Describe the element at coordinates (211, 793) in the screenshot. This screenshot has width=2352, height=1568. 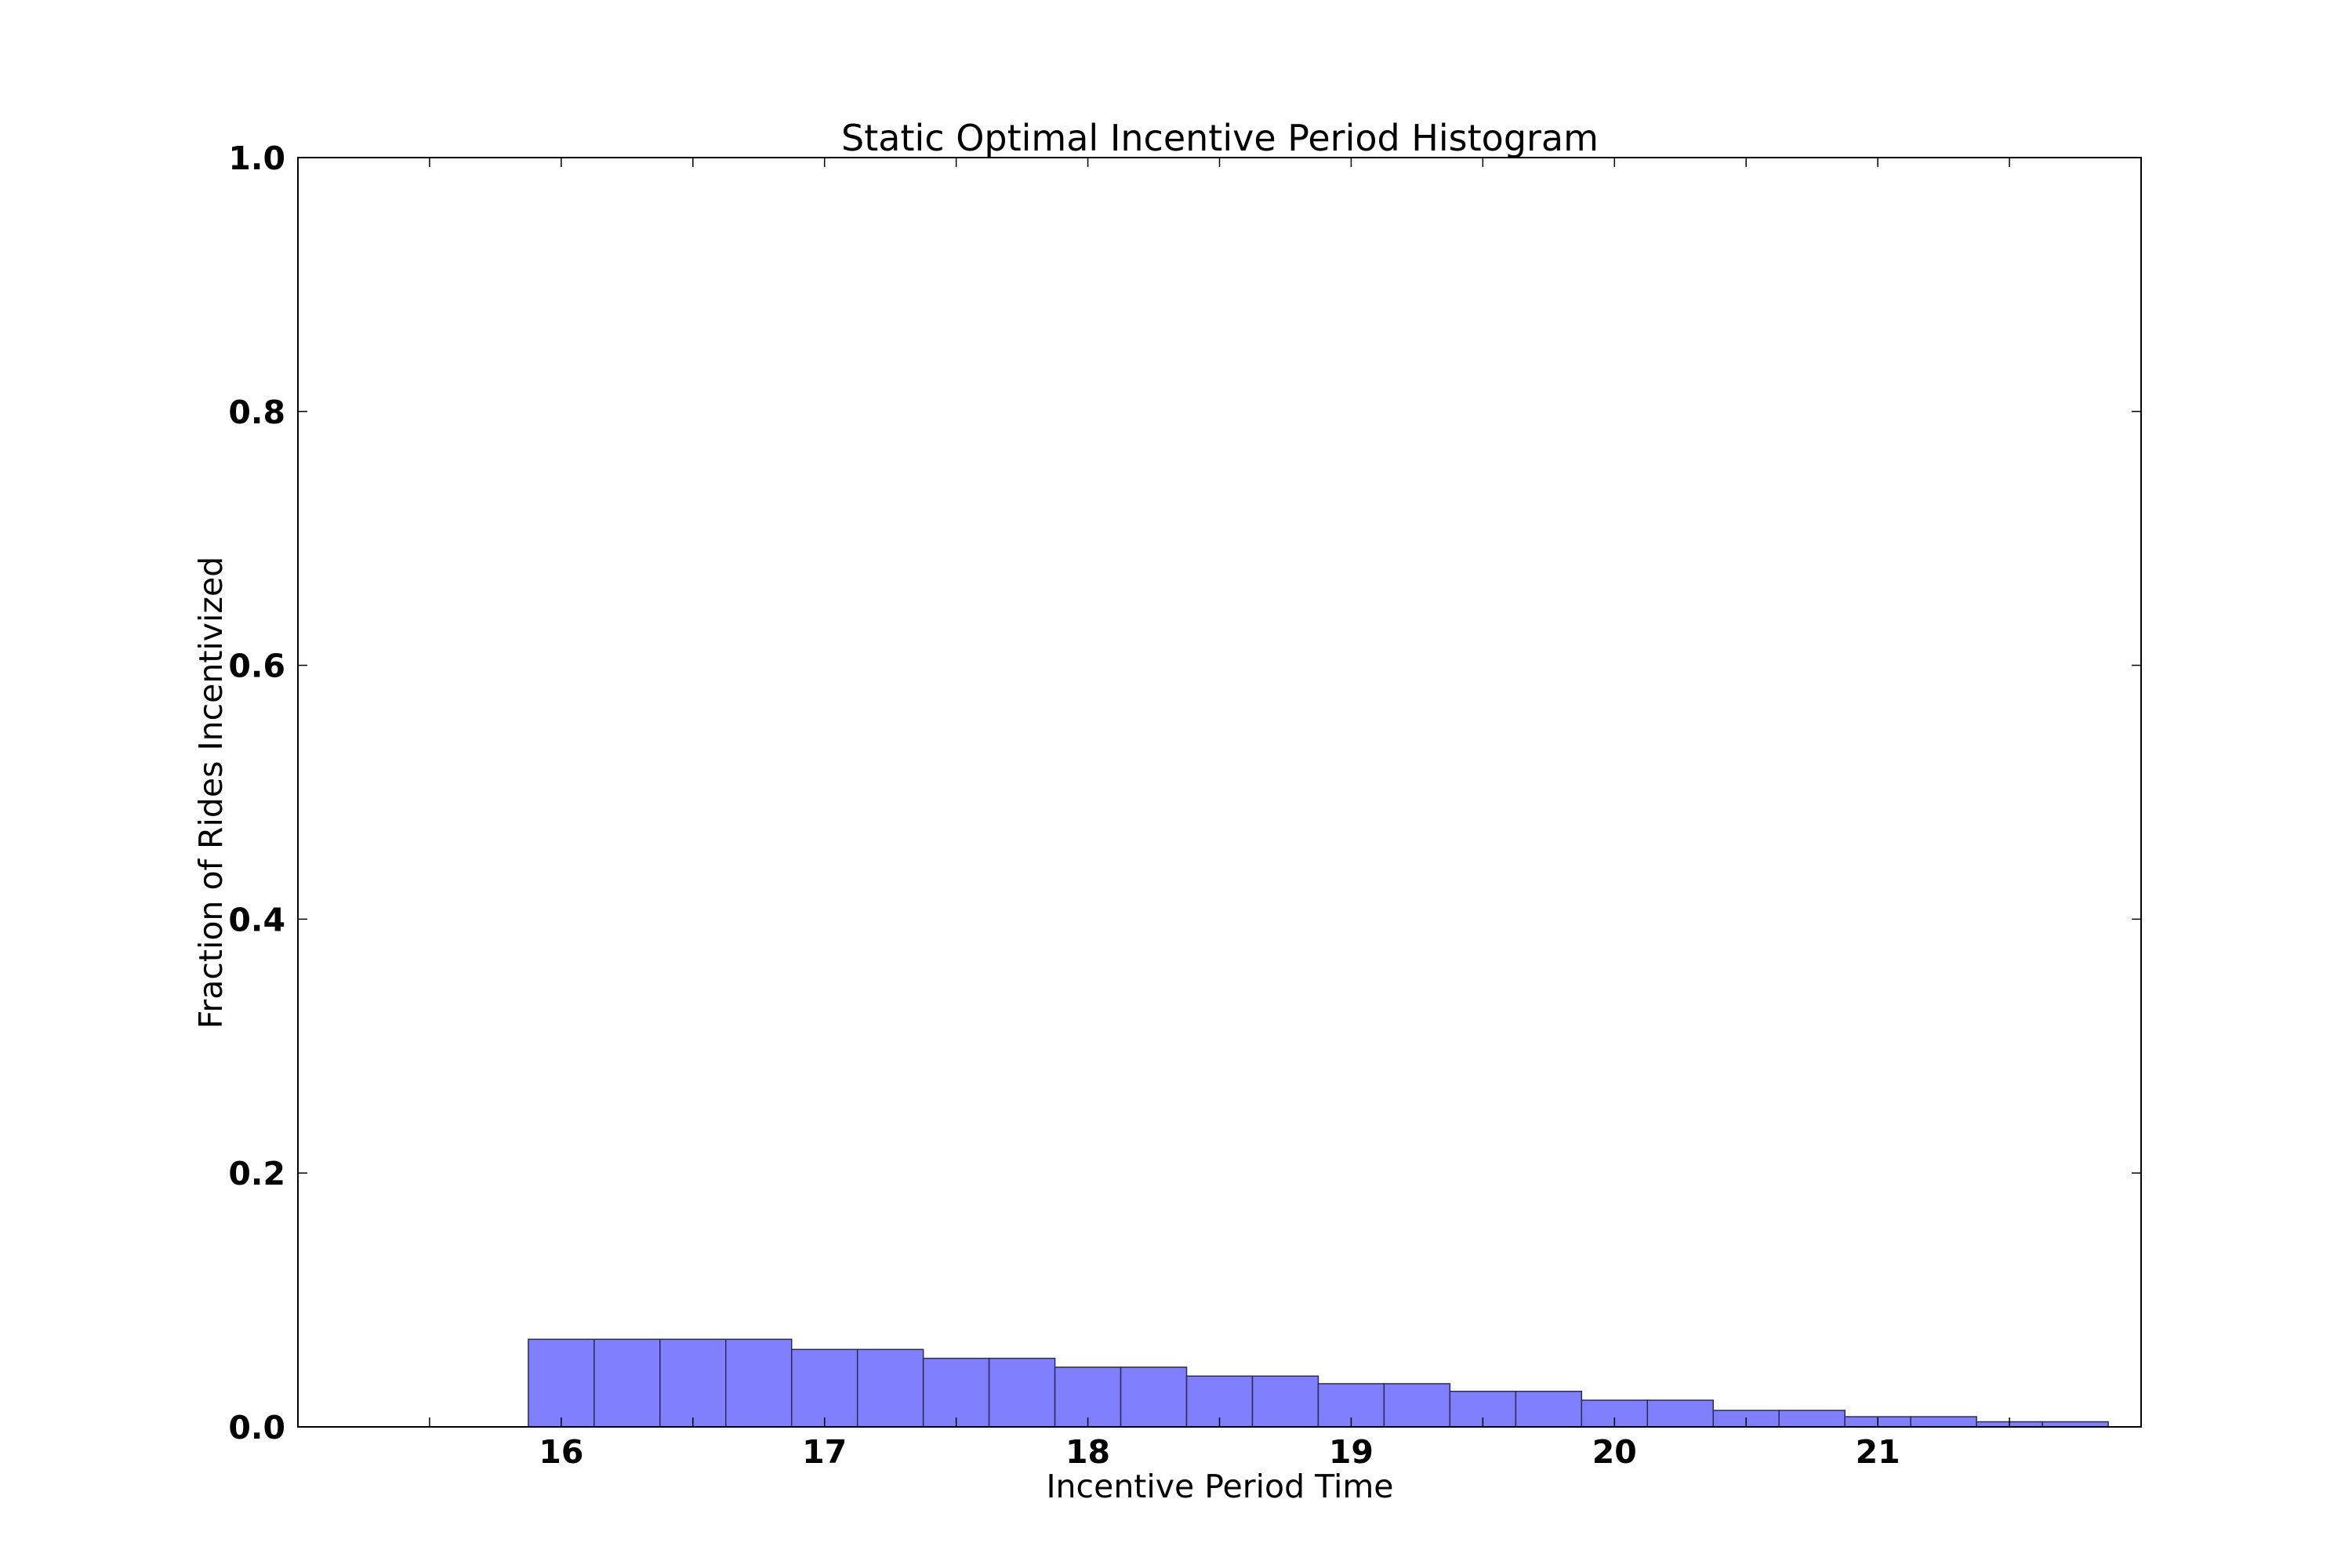
I see `y-axis-label: Fraction of Rides Incentivized` at that location.